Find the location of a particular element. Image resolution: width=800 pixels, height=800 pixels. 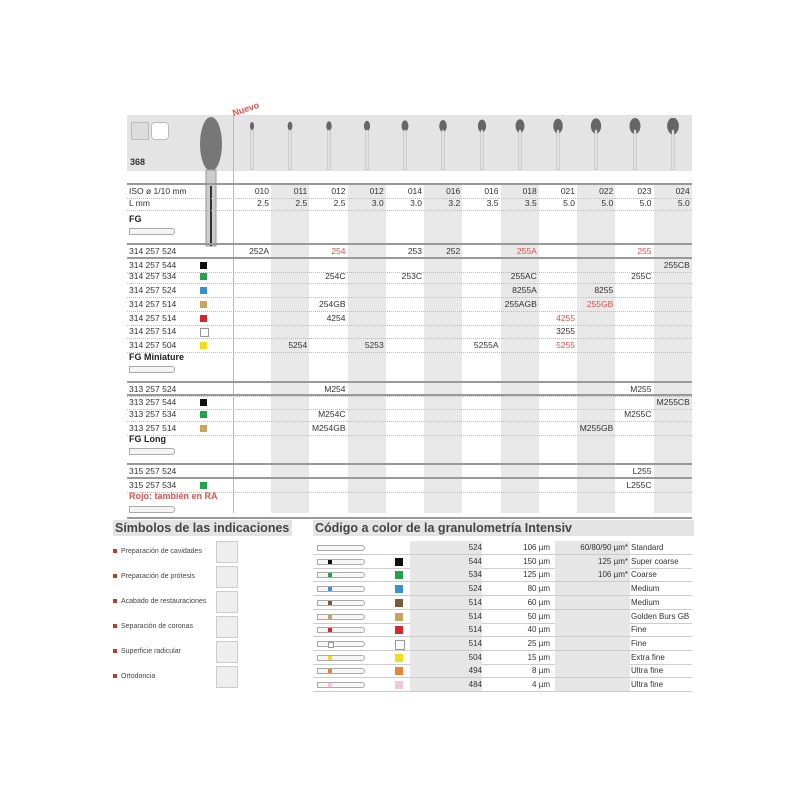

grit-description: Medium is located at coordinates (645, 602).